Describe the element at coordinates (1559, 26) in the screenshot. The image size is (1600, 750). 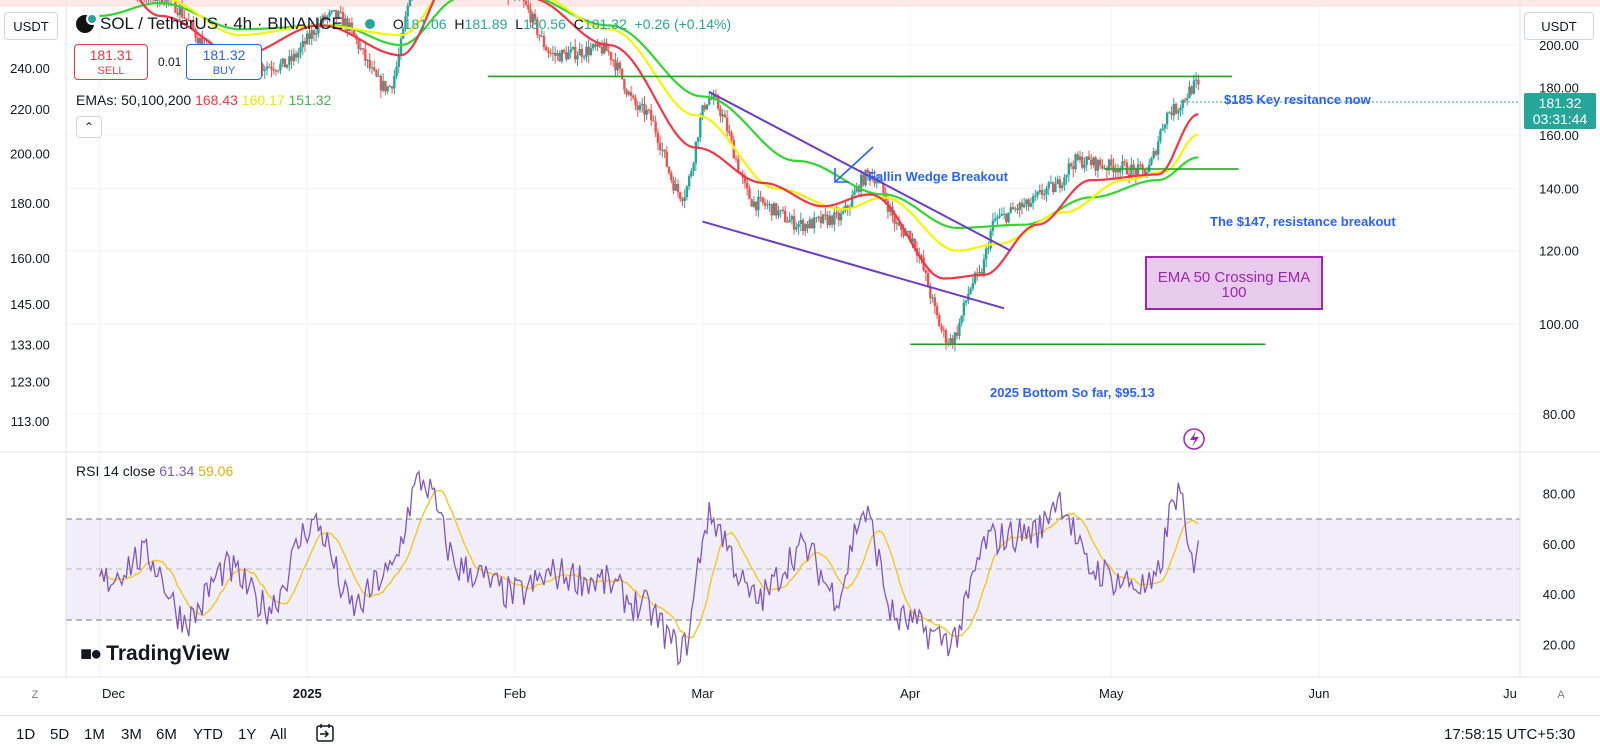
I see `currency-selector-right: USDT` at that location.